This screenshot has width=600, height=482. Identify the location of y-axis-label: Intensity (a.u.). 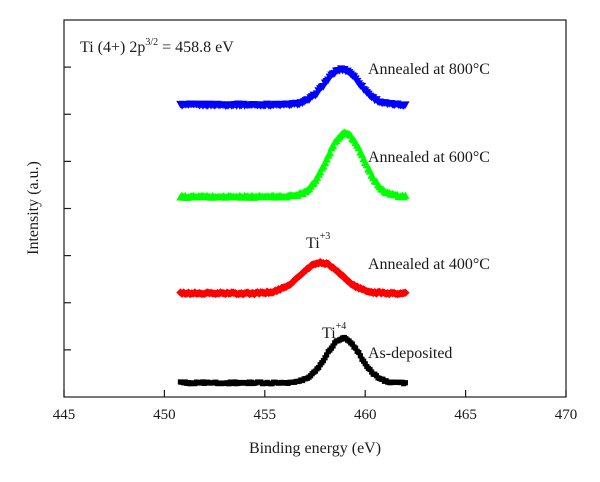
(33, 208).